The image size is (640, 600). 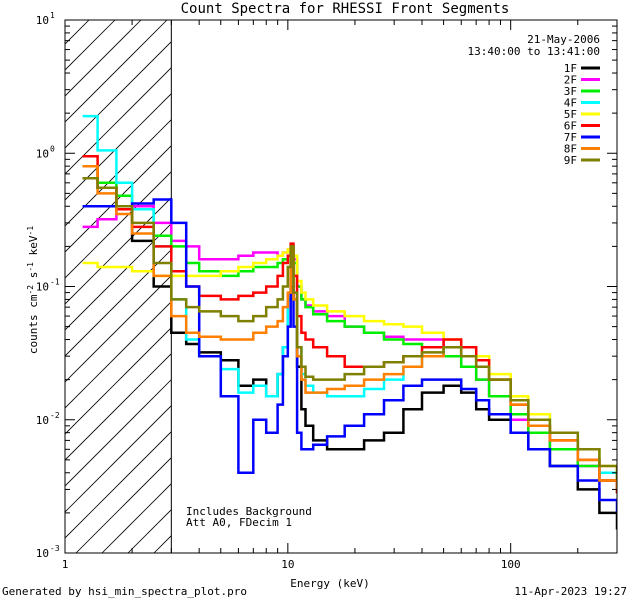 I want to click on annotation-background: Includes Background, so click(x=249, y=511).